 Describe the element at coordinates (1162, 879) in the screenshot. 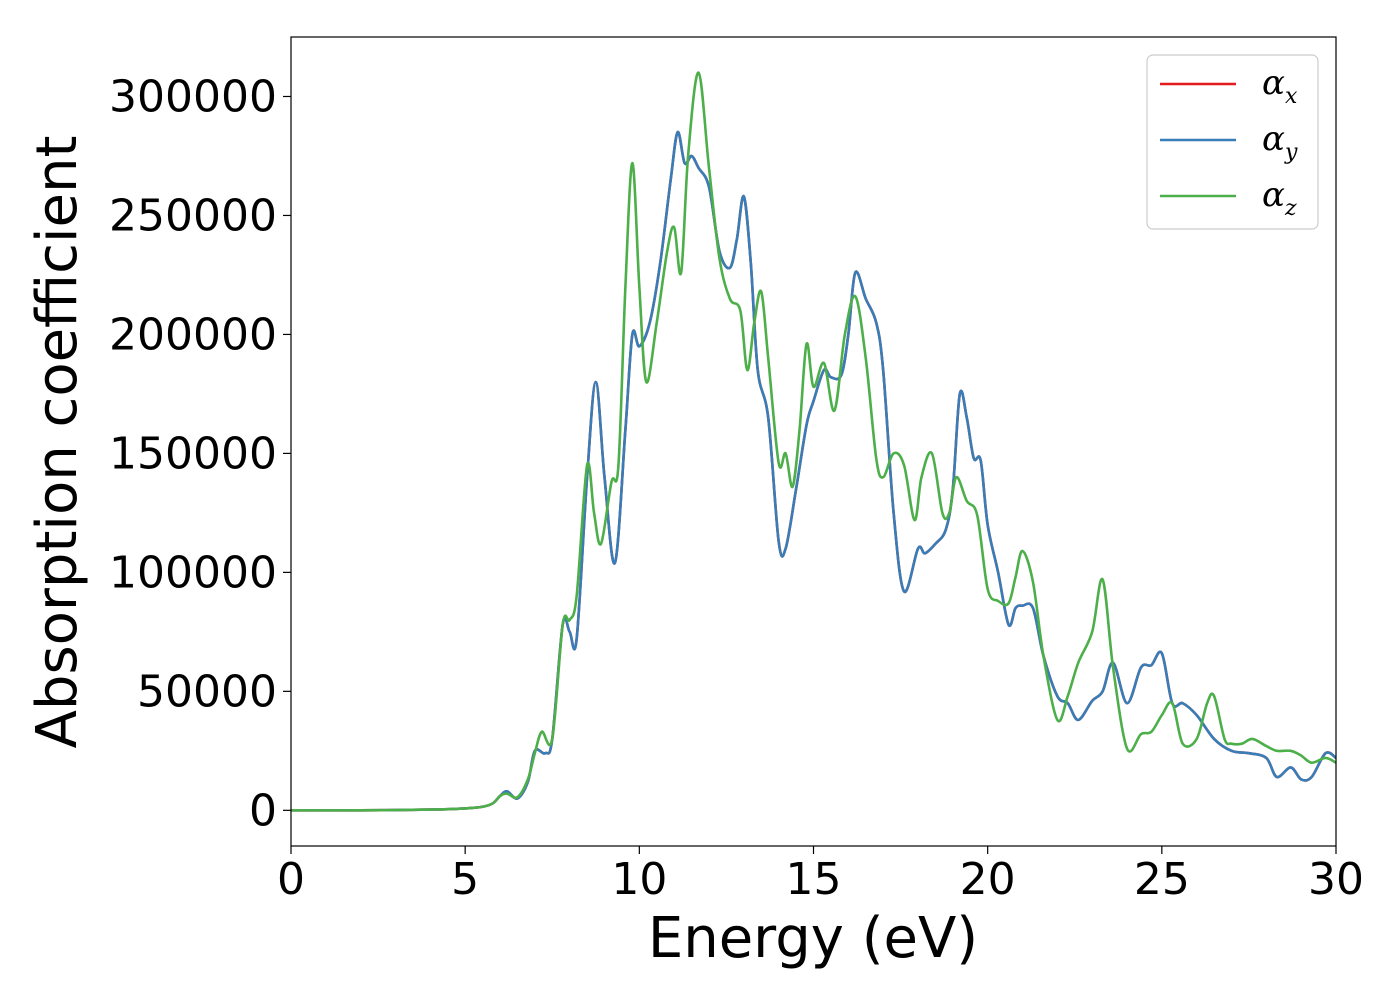

I see `x-tick-label: 25` at that location.